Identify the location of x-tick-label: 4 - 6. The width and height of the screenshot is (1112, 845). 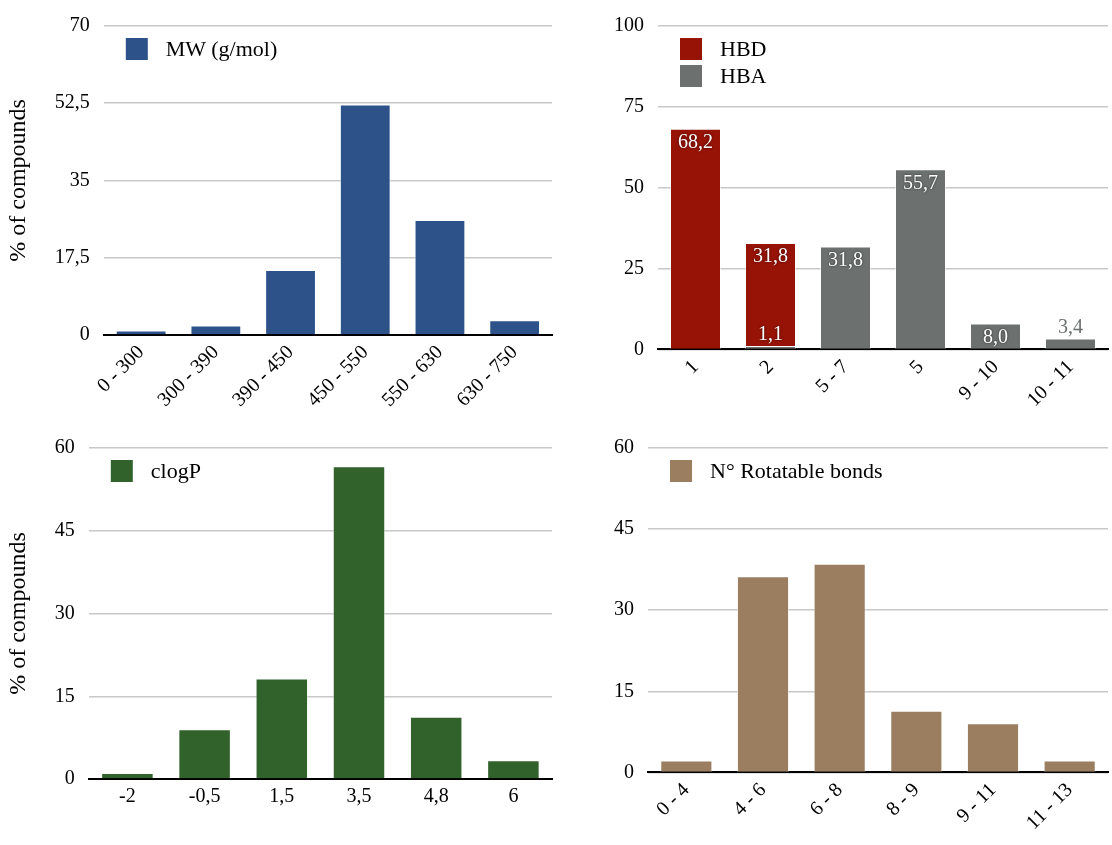
(749, 798).